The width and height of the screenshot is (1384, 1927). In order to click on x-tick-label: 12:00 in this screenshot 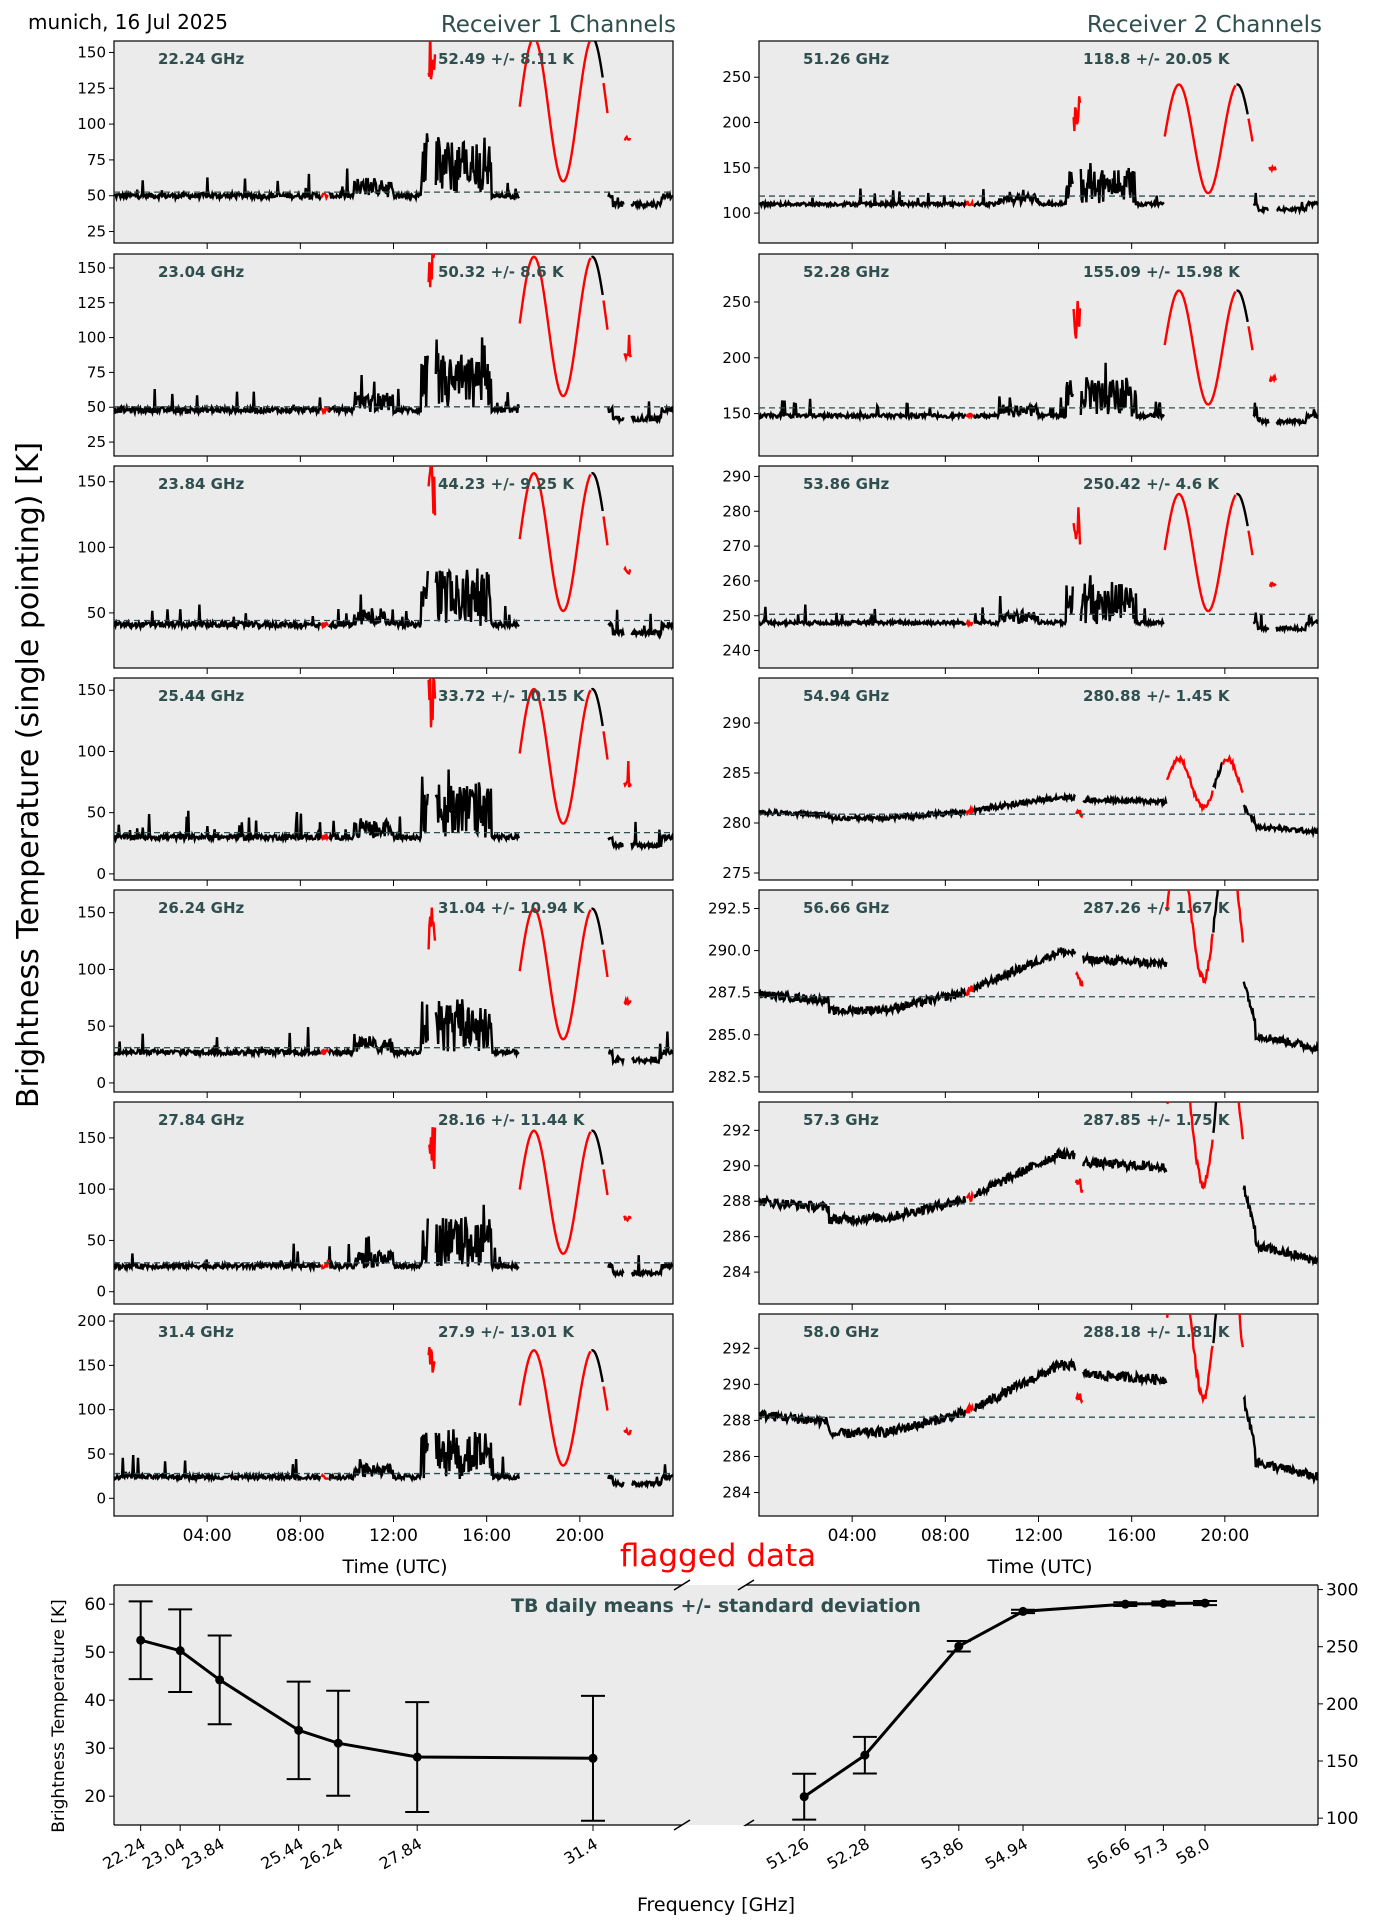, I will do `click(1038, 1536)`.